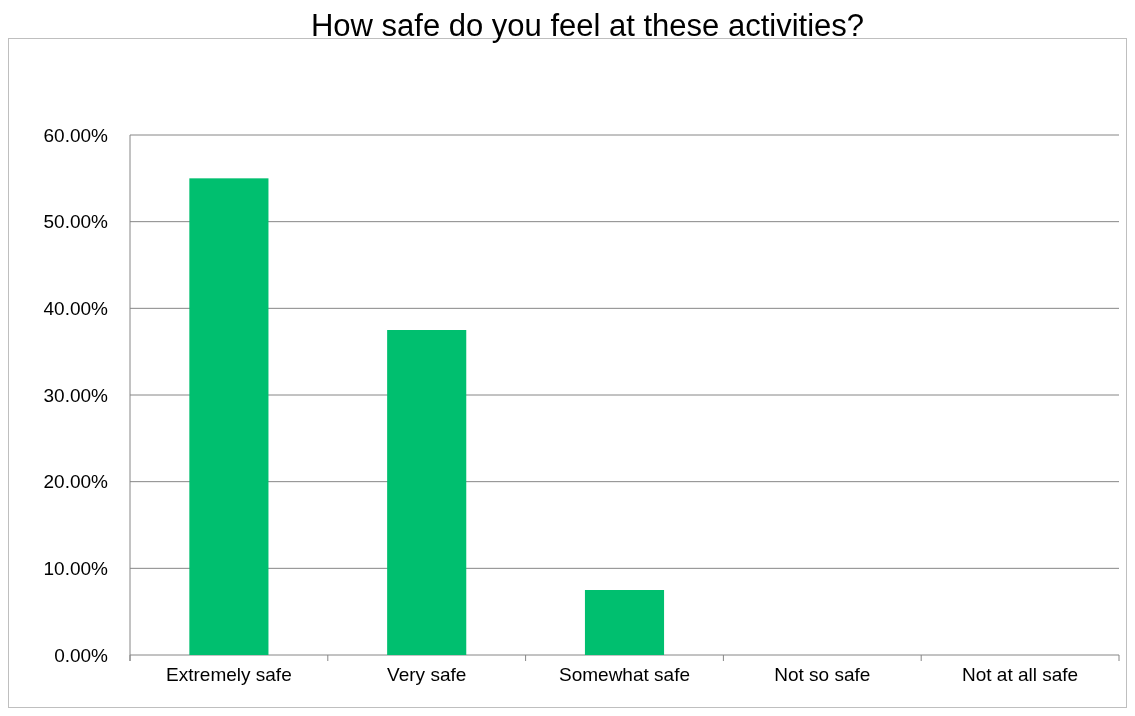 Image resolution: width=1135 pixels, height=716 pixels. What do you see at coordinates (822, 674) in the screenshot?
I see `x-tick-label: Not so safe` at bounding box center [822, 674].